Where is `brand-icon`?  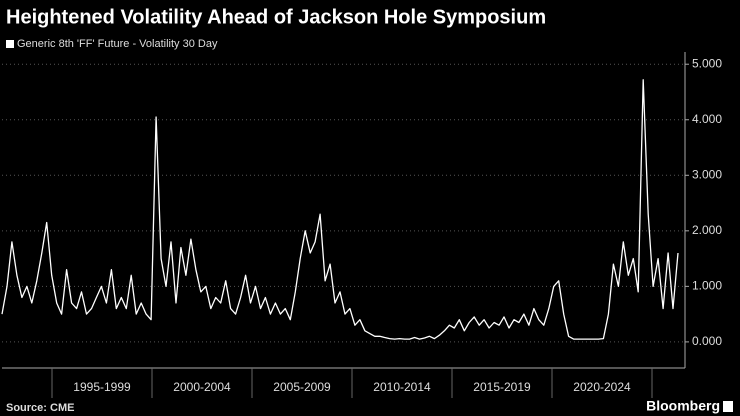 brand-icon is located at coordinates (728, 406).